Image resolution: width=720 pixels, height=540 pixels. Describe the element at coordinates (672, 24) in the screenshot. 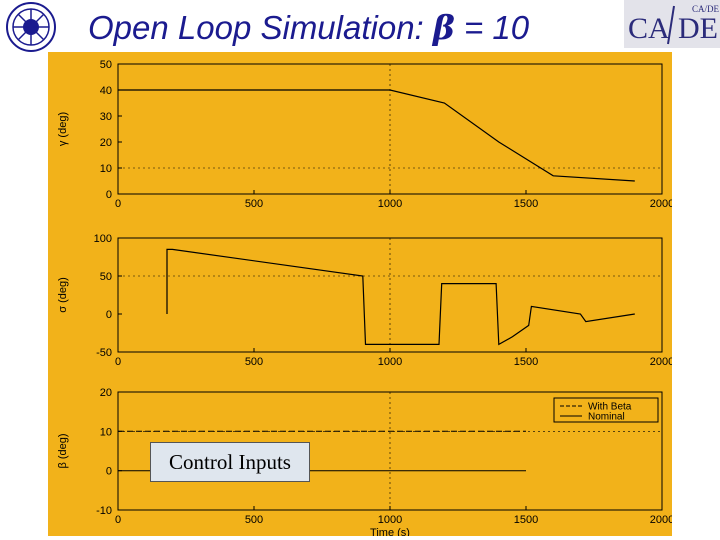

I see `cade-logo: CA DE CA/DE` at that location.